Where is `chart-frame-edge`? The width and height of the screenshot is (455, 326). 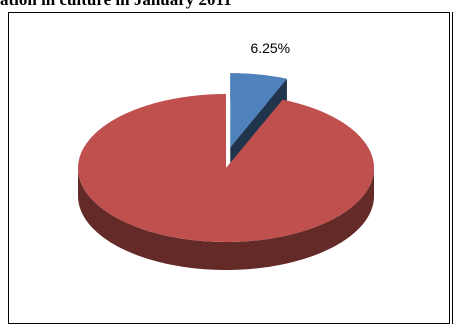 chart-frame-edge is located at coordinates (452, 168).